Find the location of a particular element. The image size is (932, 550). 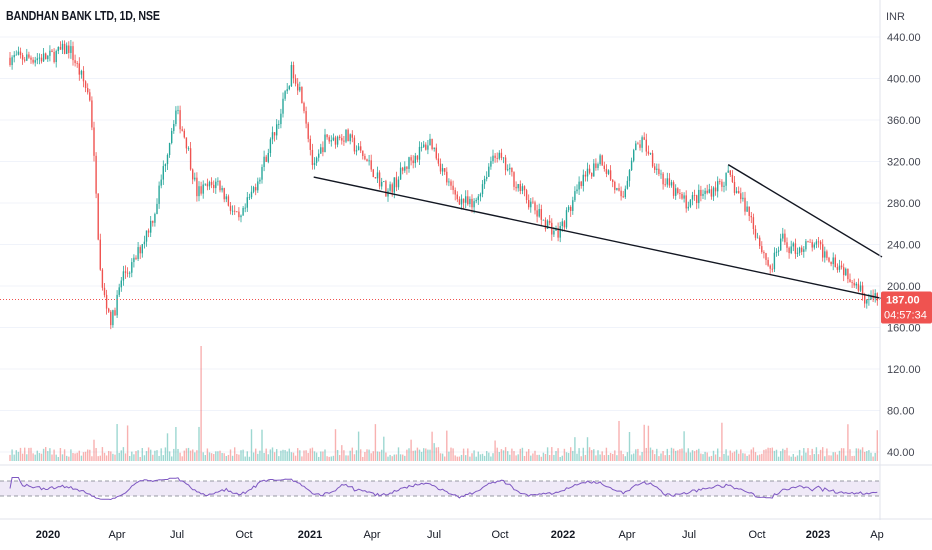

currency-label: INR is located at coordinates (895, 17).